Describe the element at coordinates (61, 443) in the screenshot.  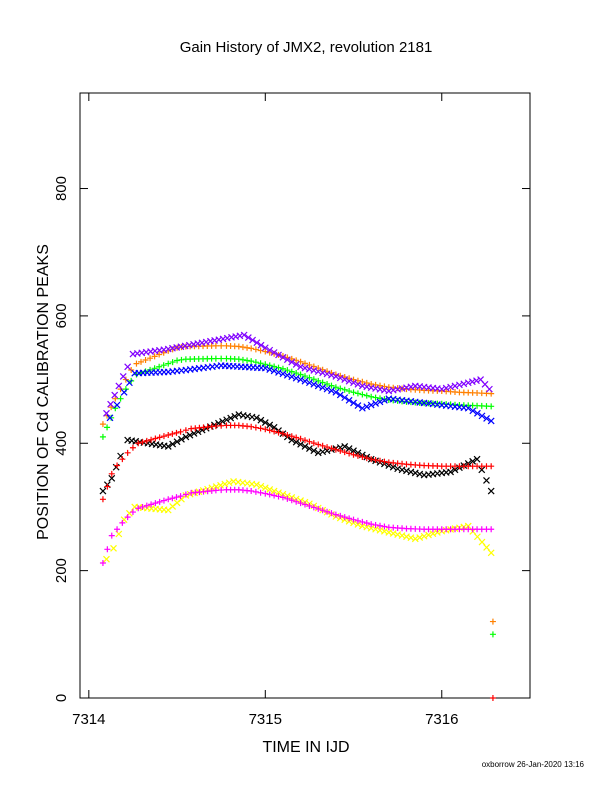
I see `y-tick-label: 400` at that location.